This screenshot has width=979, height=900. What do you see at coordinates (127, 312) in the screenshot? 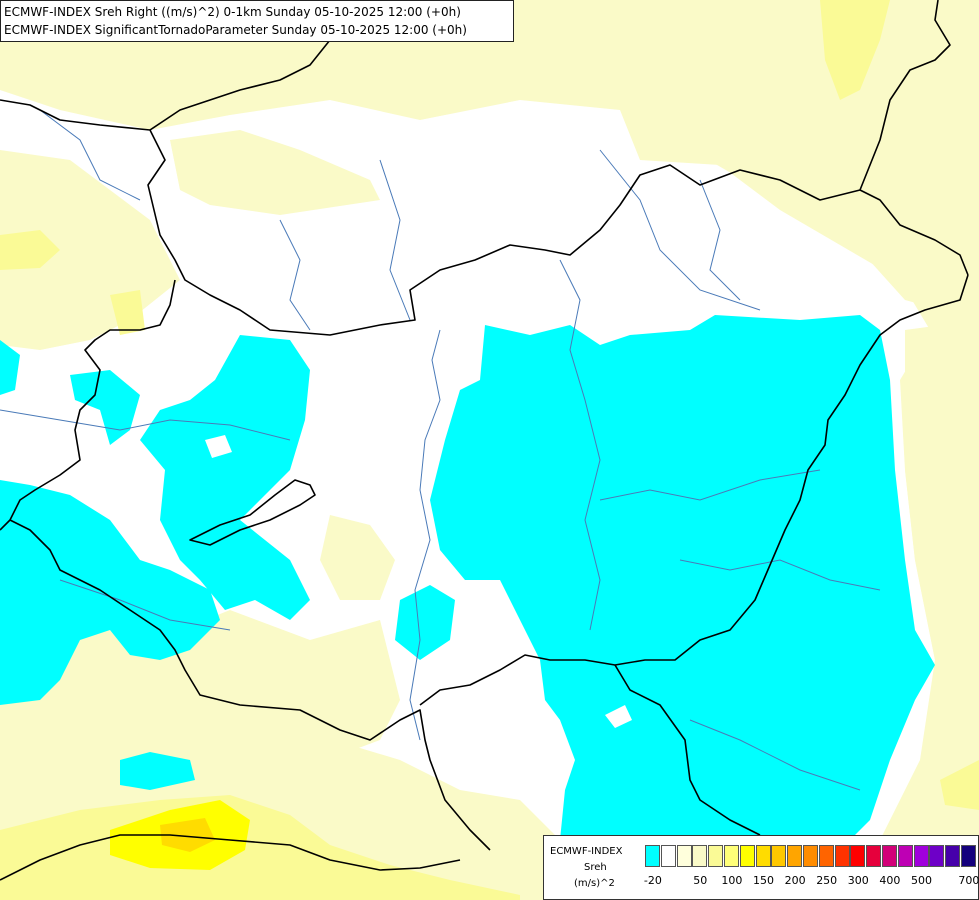
I see `light-yellow-west-small` at bounding box center [127, 312].